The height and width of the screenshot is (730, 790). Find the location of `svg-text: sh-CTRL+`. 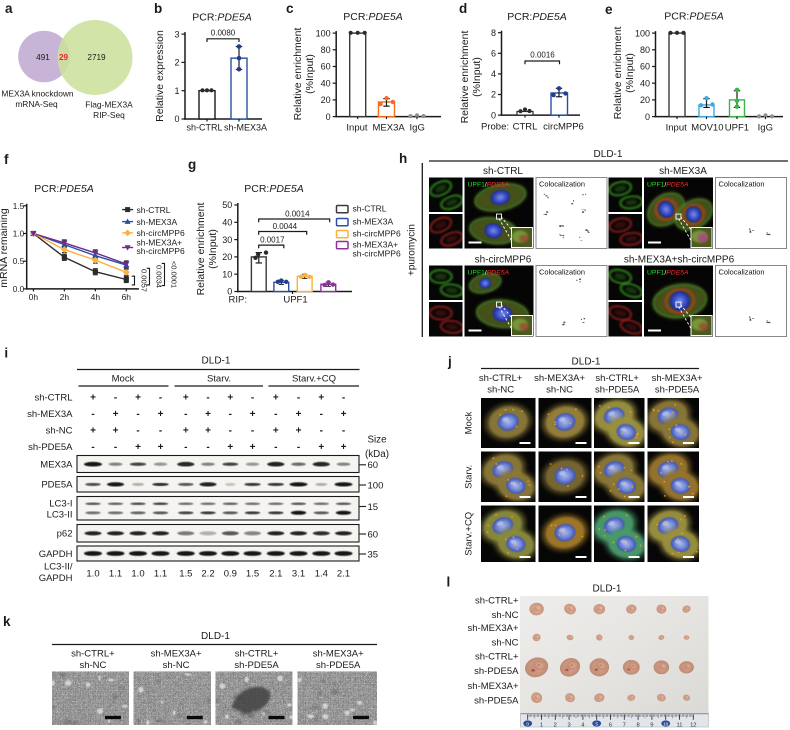

svg-text: sh-CTRL+ is located at coordinates (257, 654).